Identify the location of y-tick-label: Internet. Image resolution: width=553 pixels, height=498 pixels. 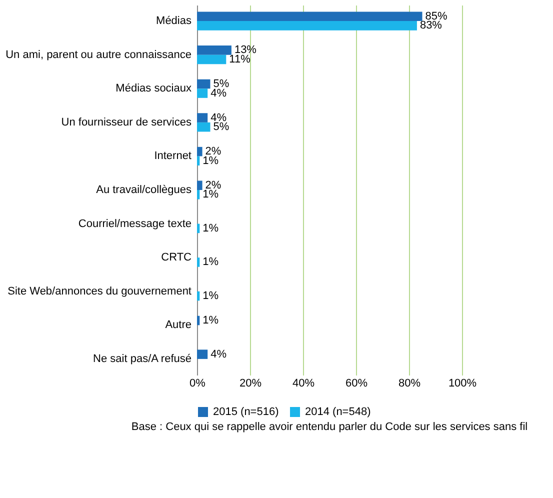
(173, 156).